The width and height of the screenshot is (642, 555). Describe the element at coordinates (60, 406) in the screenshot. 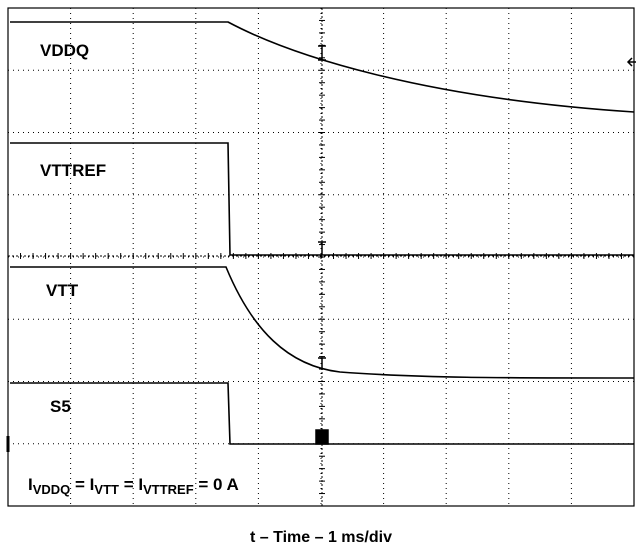

I see `trace-label: S5` at that location.